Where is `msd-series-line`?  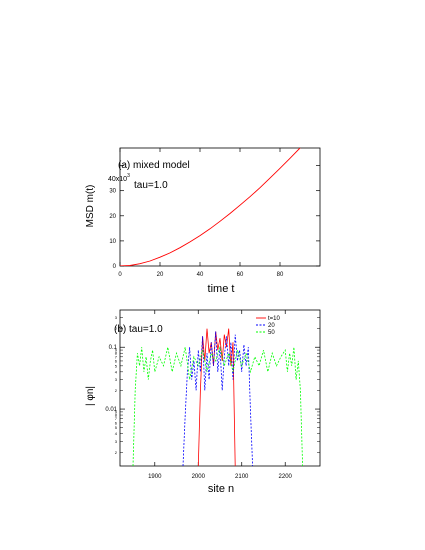 msd-series-line is located at coordinates (210, 207).